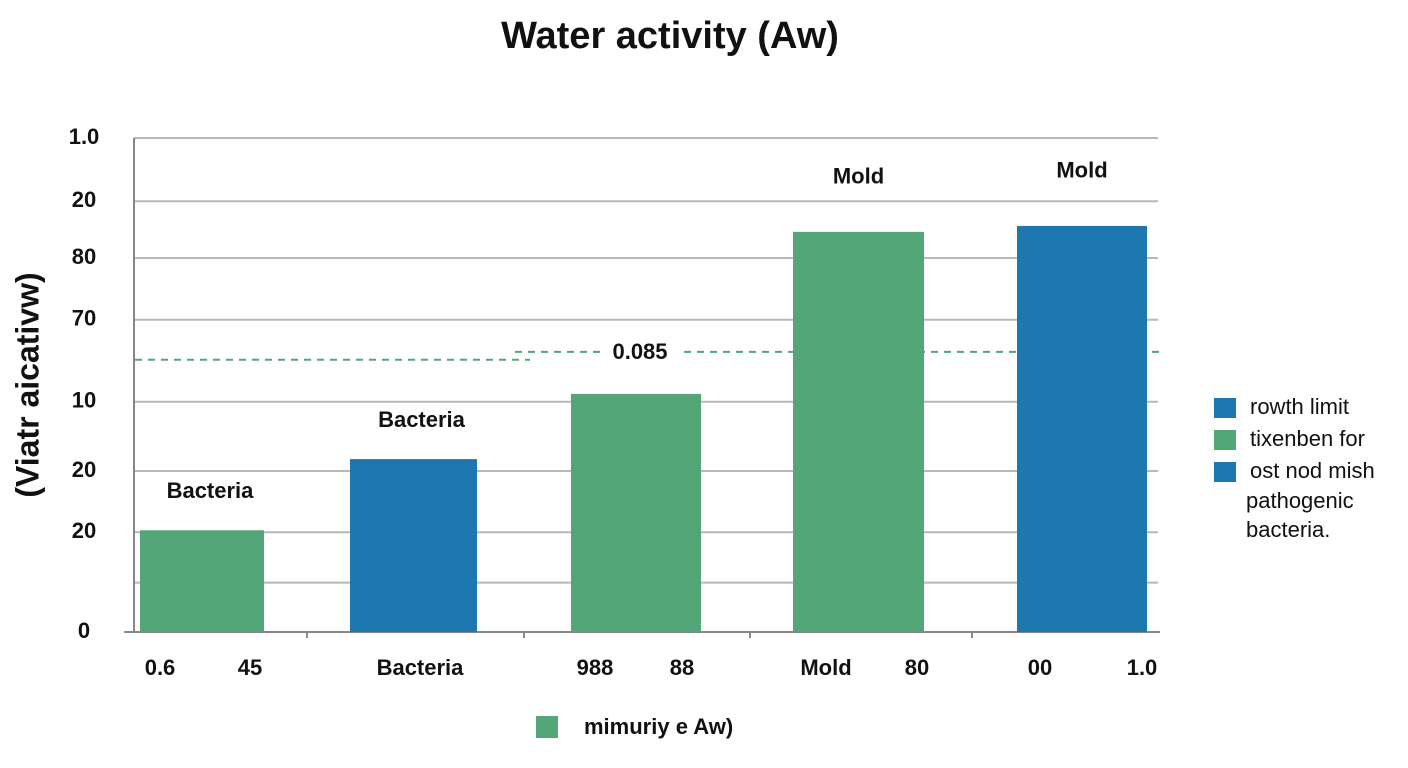 This screenshot has width=1408, height=768. I want to click on legend-note: pathogenic, so click(1300, 500).